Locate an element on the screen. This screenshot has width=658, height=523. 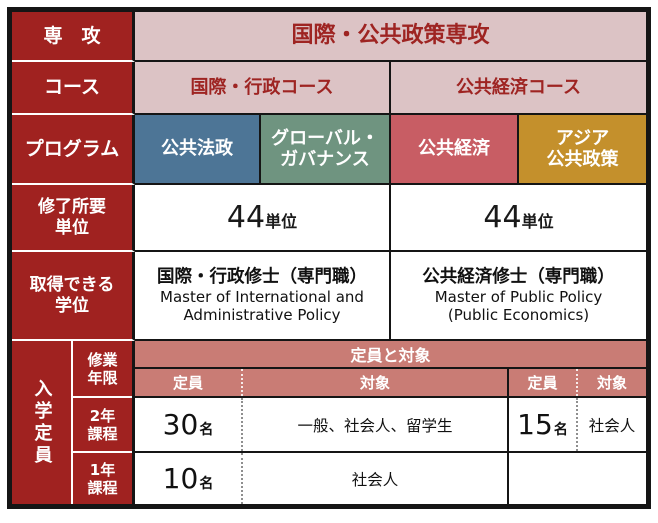
row-major: 専 攻 国際・公共政策専攻 is located at coordinates (329, 37).